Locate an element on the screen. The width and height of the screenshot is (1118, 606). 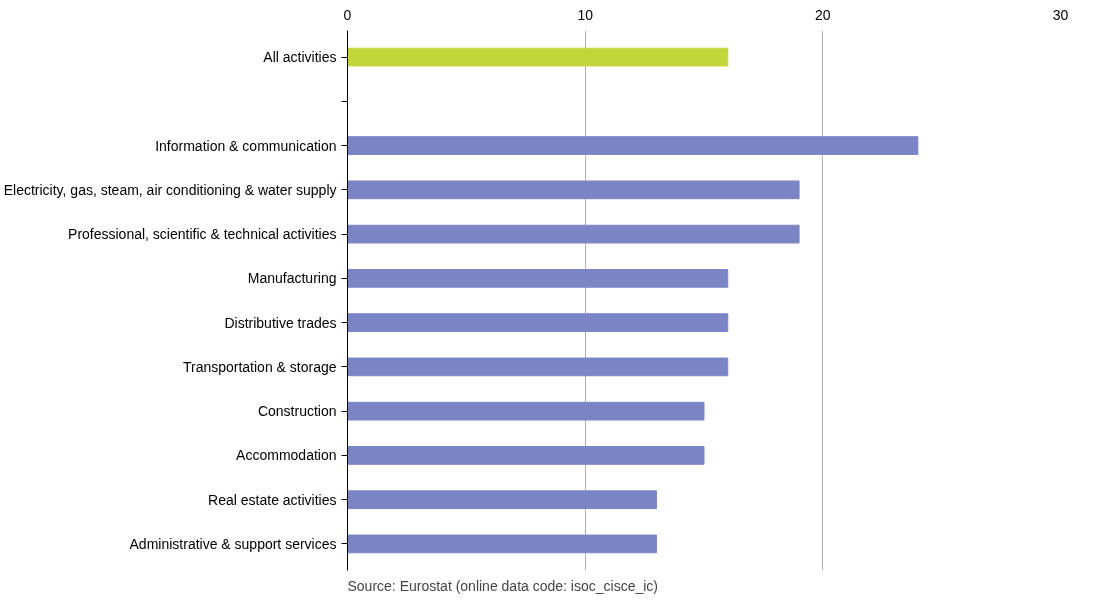
y-tick-label: Electricity, gas, steam, air conditioning & water supply is located at coordinates (170, 189).